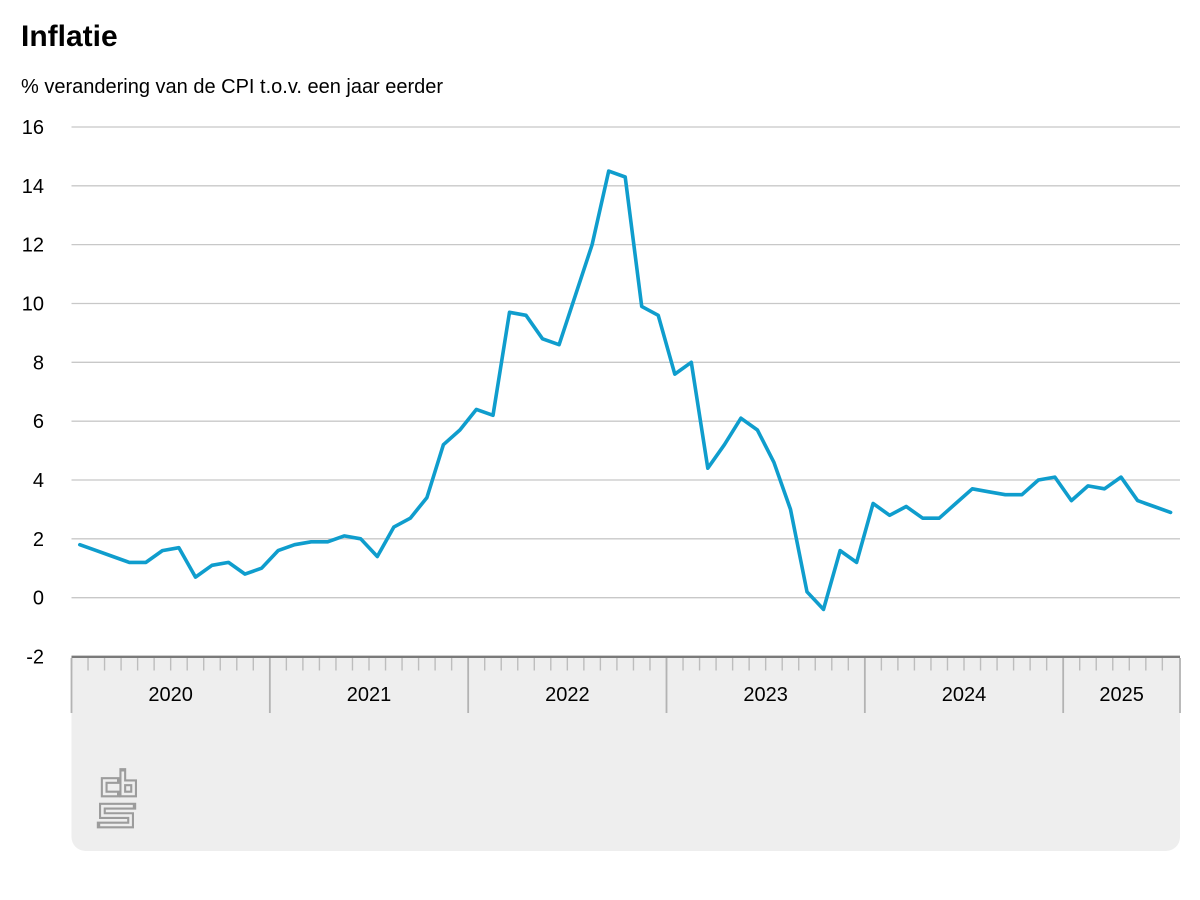 This screenshot has width=1200, height=900. I want to click on y-tick-label: 12, so click(33, 246).